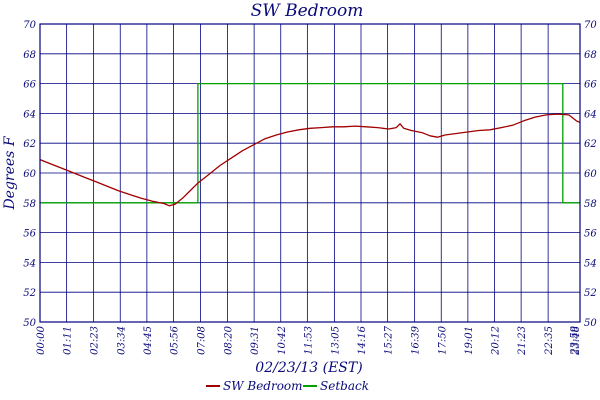  Describe the element at coordinates (29, 114) in the screenshot. I see `y-tick-label-left: 64` at that location.